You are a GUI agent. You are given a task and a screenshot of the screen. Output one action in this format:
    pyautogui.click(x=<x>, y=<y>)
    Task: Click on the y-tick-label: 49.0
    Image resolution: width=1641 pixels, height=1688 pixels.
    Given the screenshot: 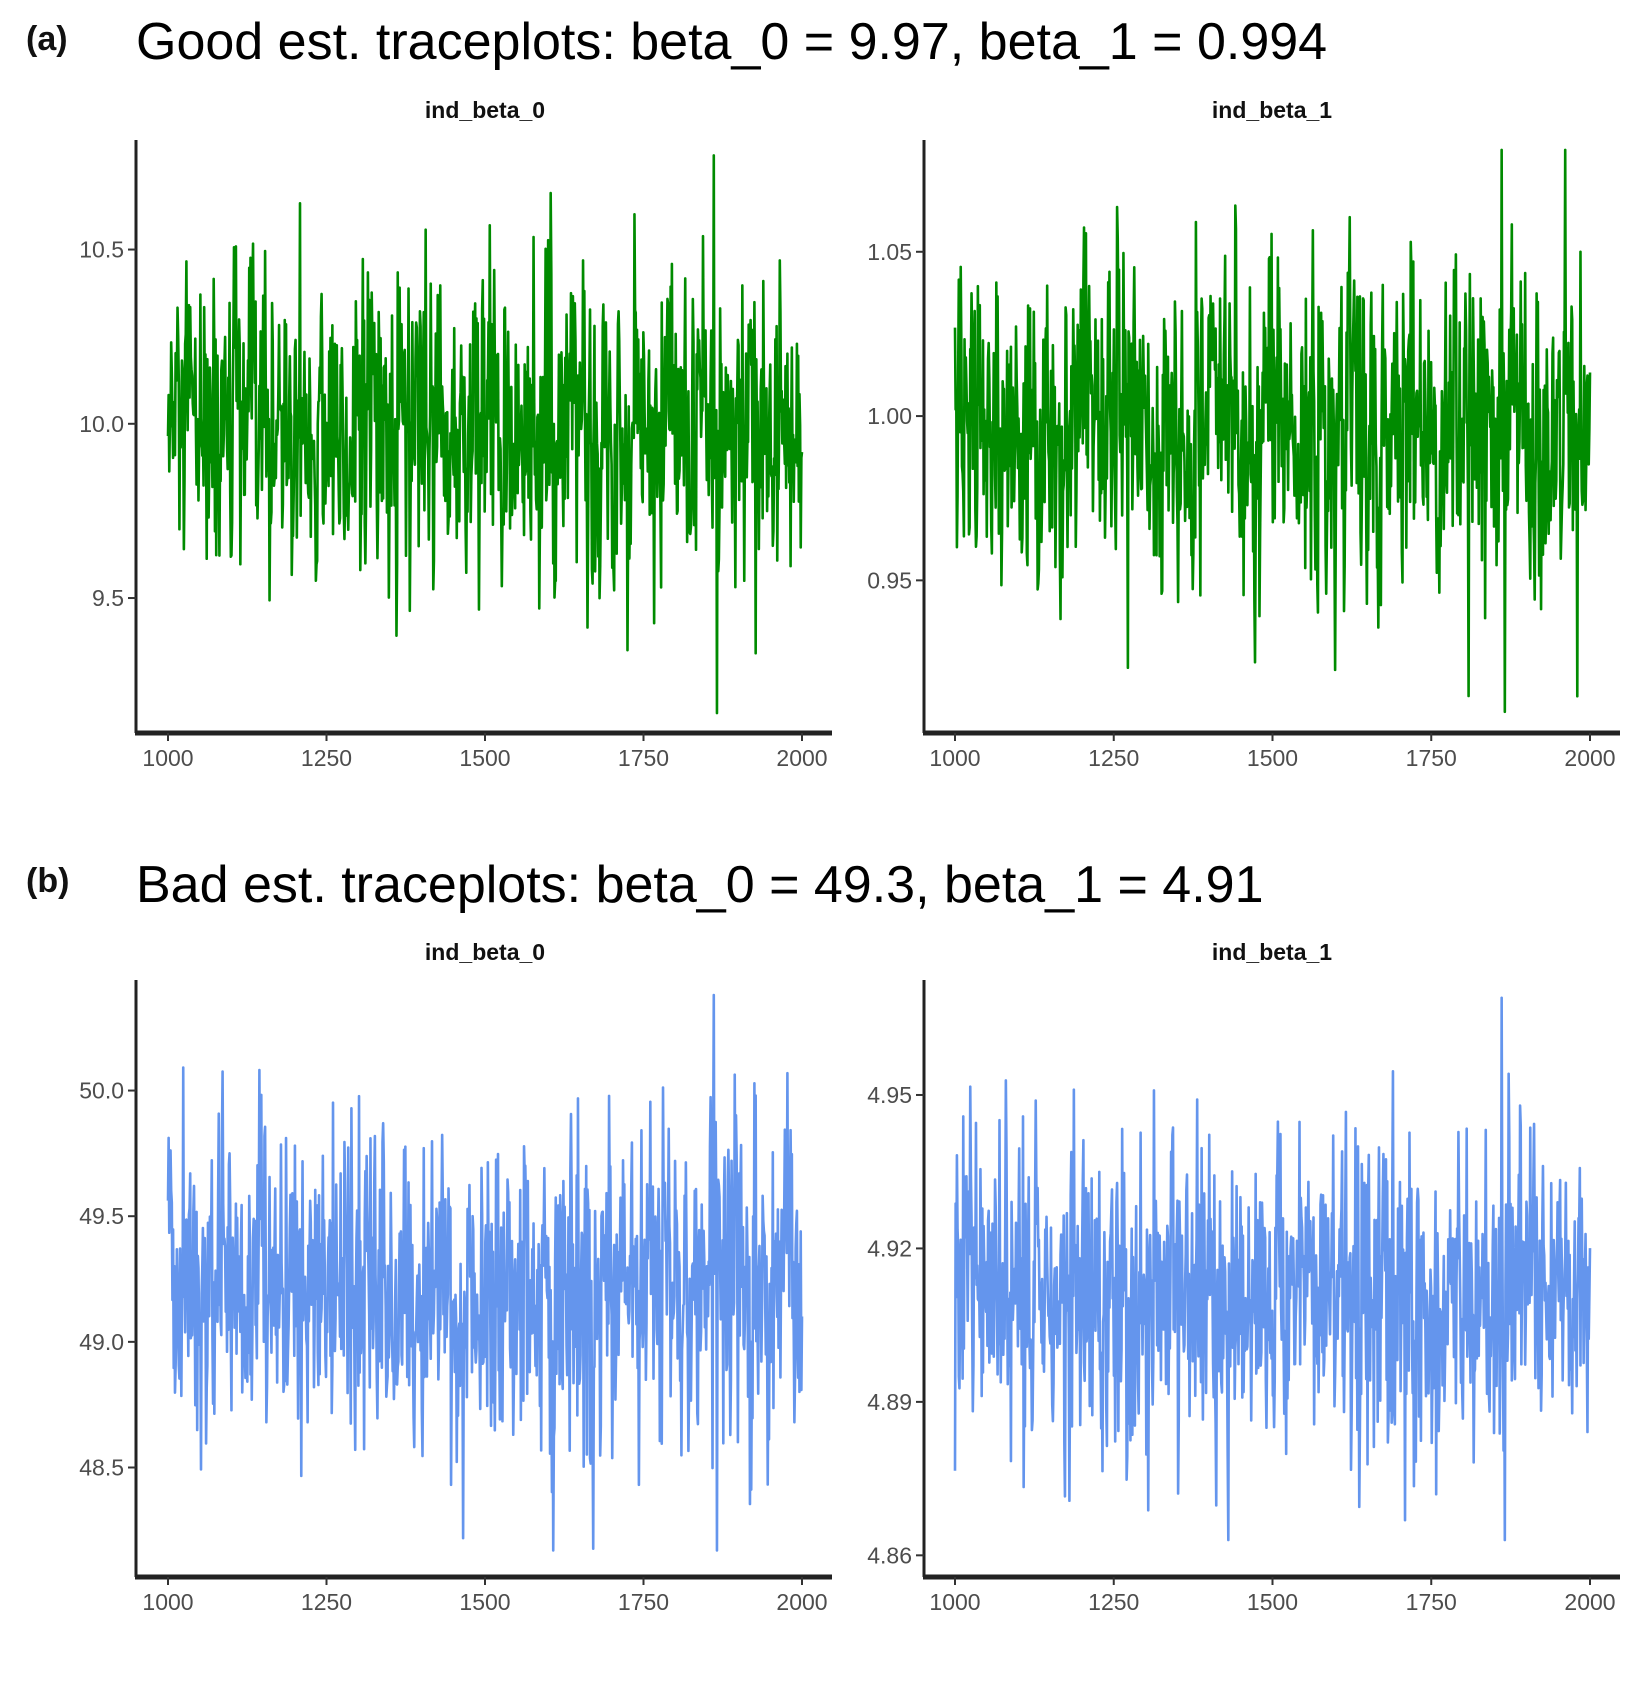 What is the action you would take?
    pyautogui.click(x=101, y=1342)
    